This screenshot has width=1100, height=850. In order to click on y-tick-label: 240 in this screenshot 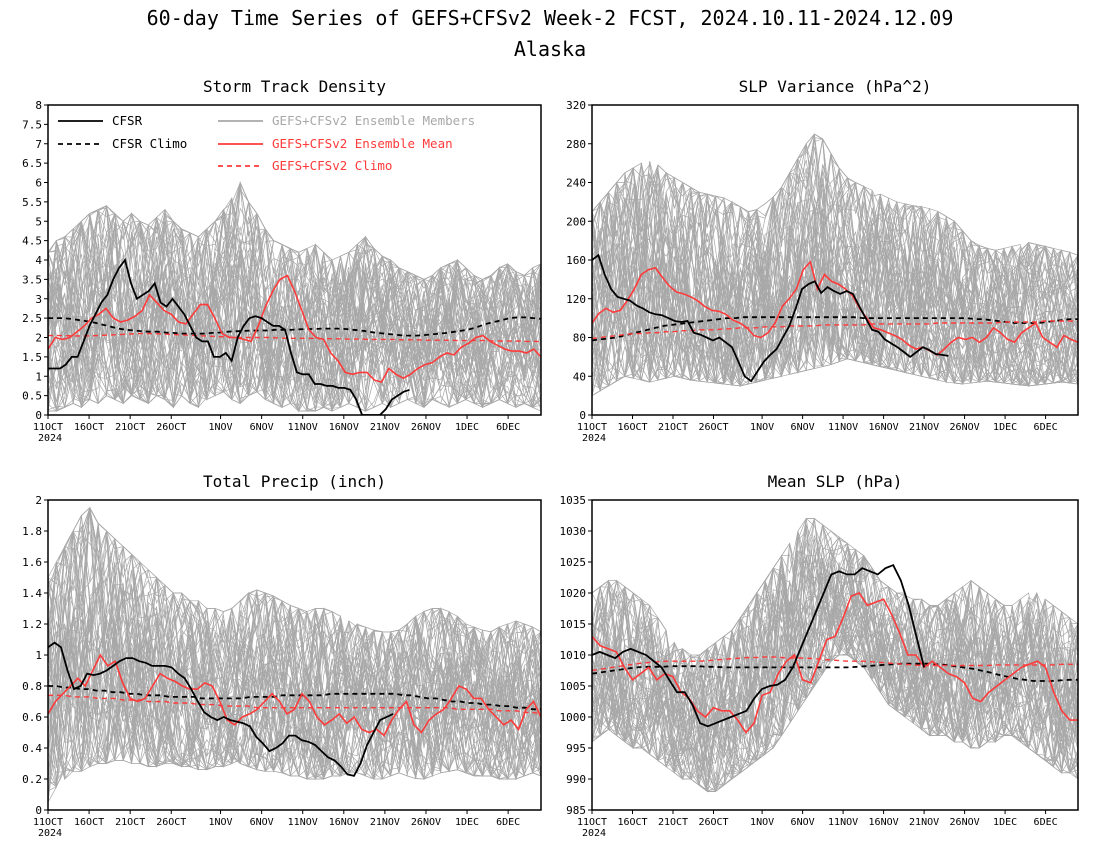, I will do `click(576, 183)`.